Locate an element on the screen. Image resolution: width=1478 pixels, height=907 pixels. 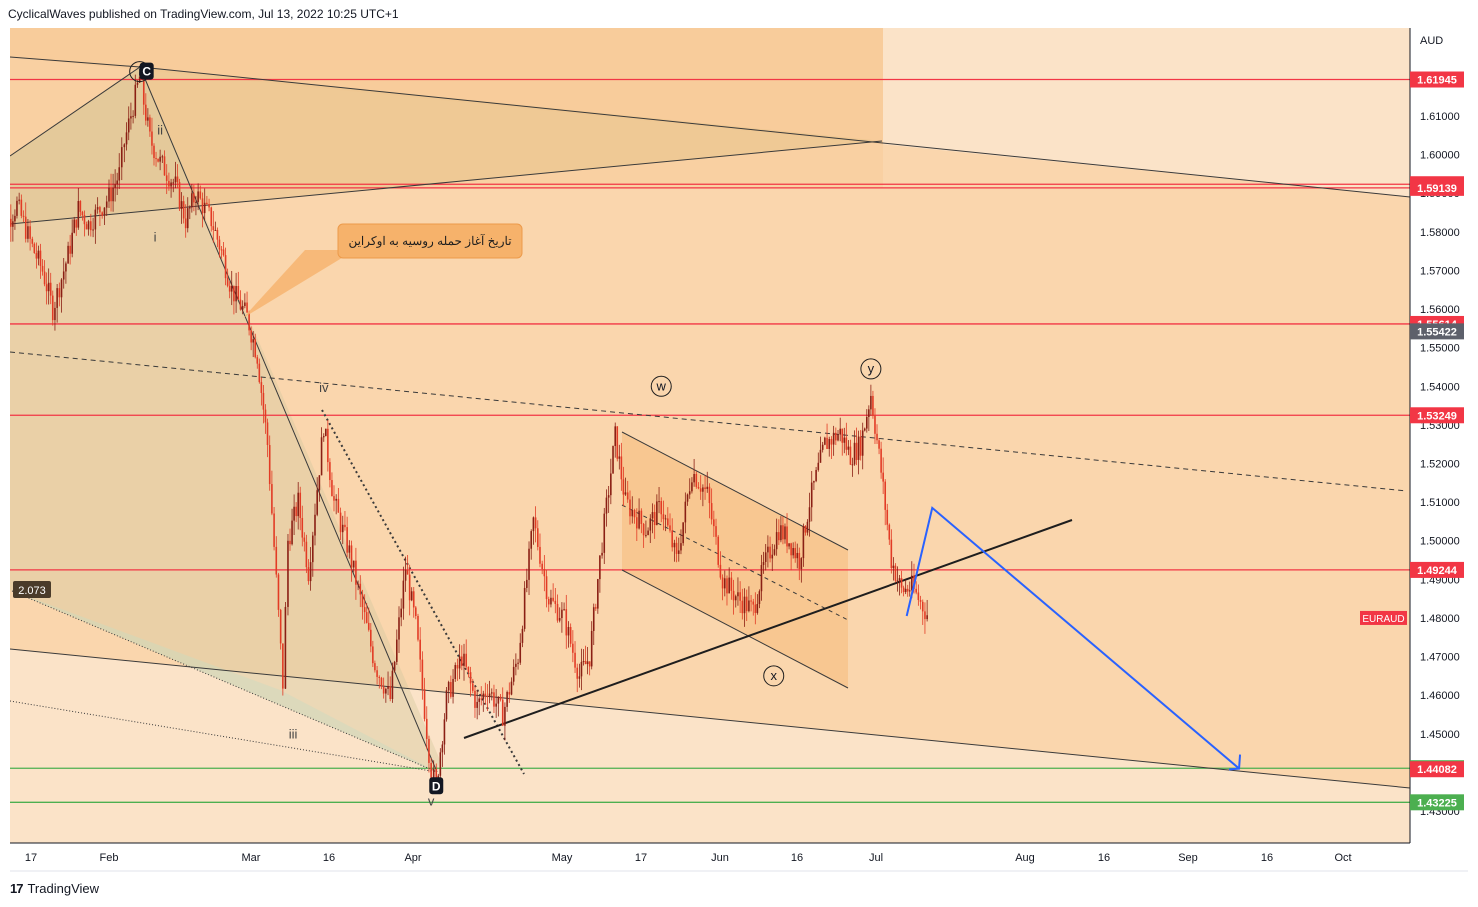
price-badge-7-box is located at coordinates (1437, 802).